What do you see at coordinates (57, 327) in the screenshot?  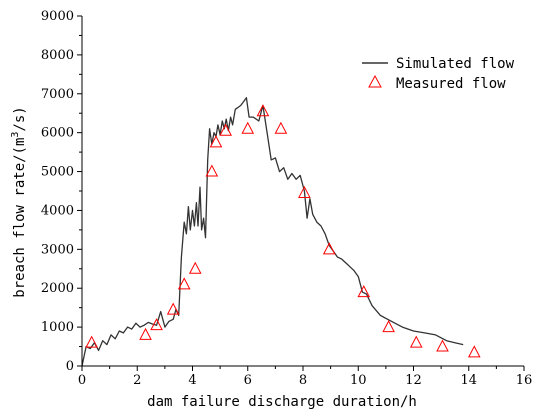 I see `y-tick-label: 1000` at bounding box center [57, 327].